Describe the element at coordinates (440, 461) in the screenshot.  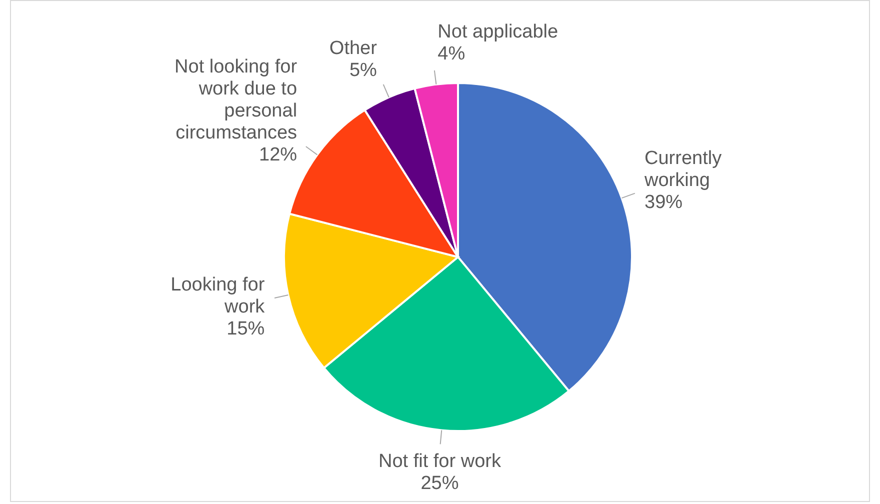
I see `slice-label: Not fit for work` at that location.